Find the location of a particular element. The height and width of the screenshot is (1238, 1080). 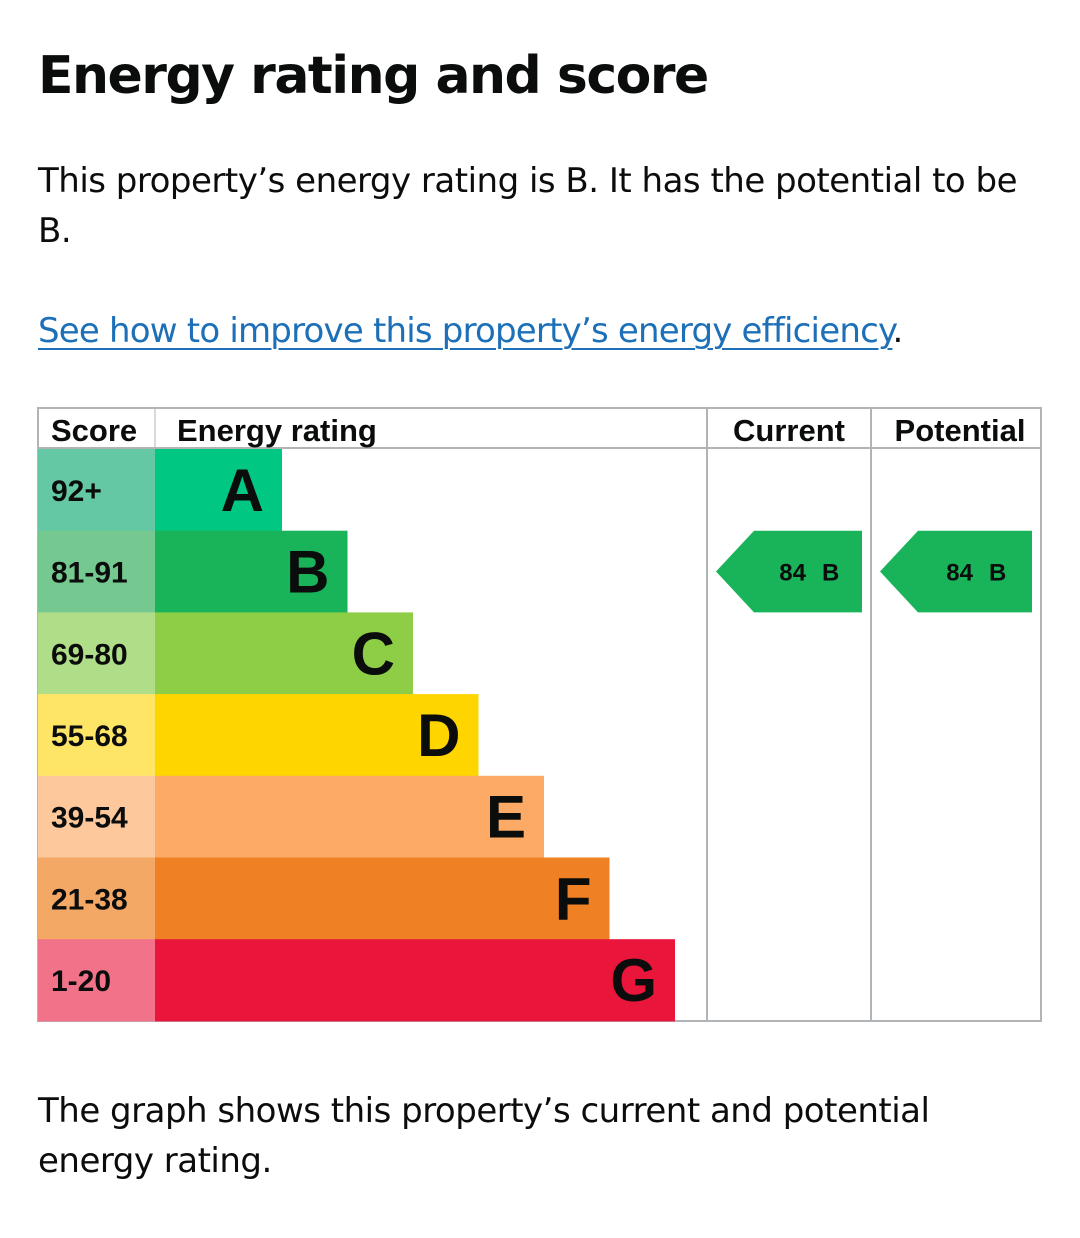

band-letter-e: E is located at coordinates (506, 817).